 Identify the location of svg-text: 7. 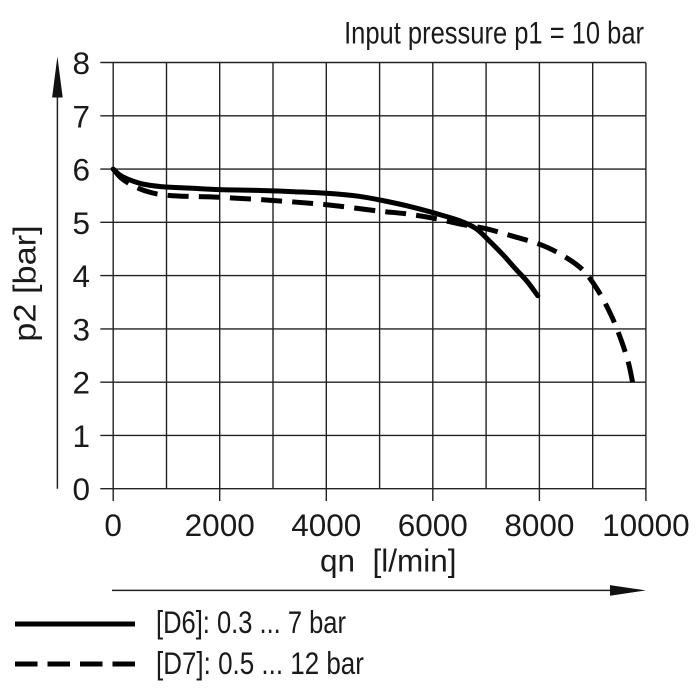
(81, 116).